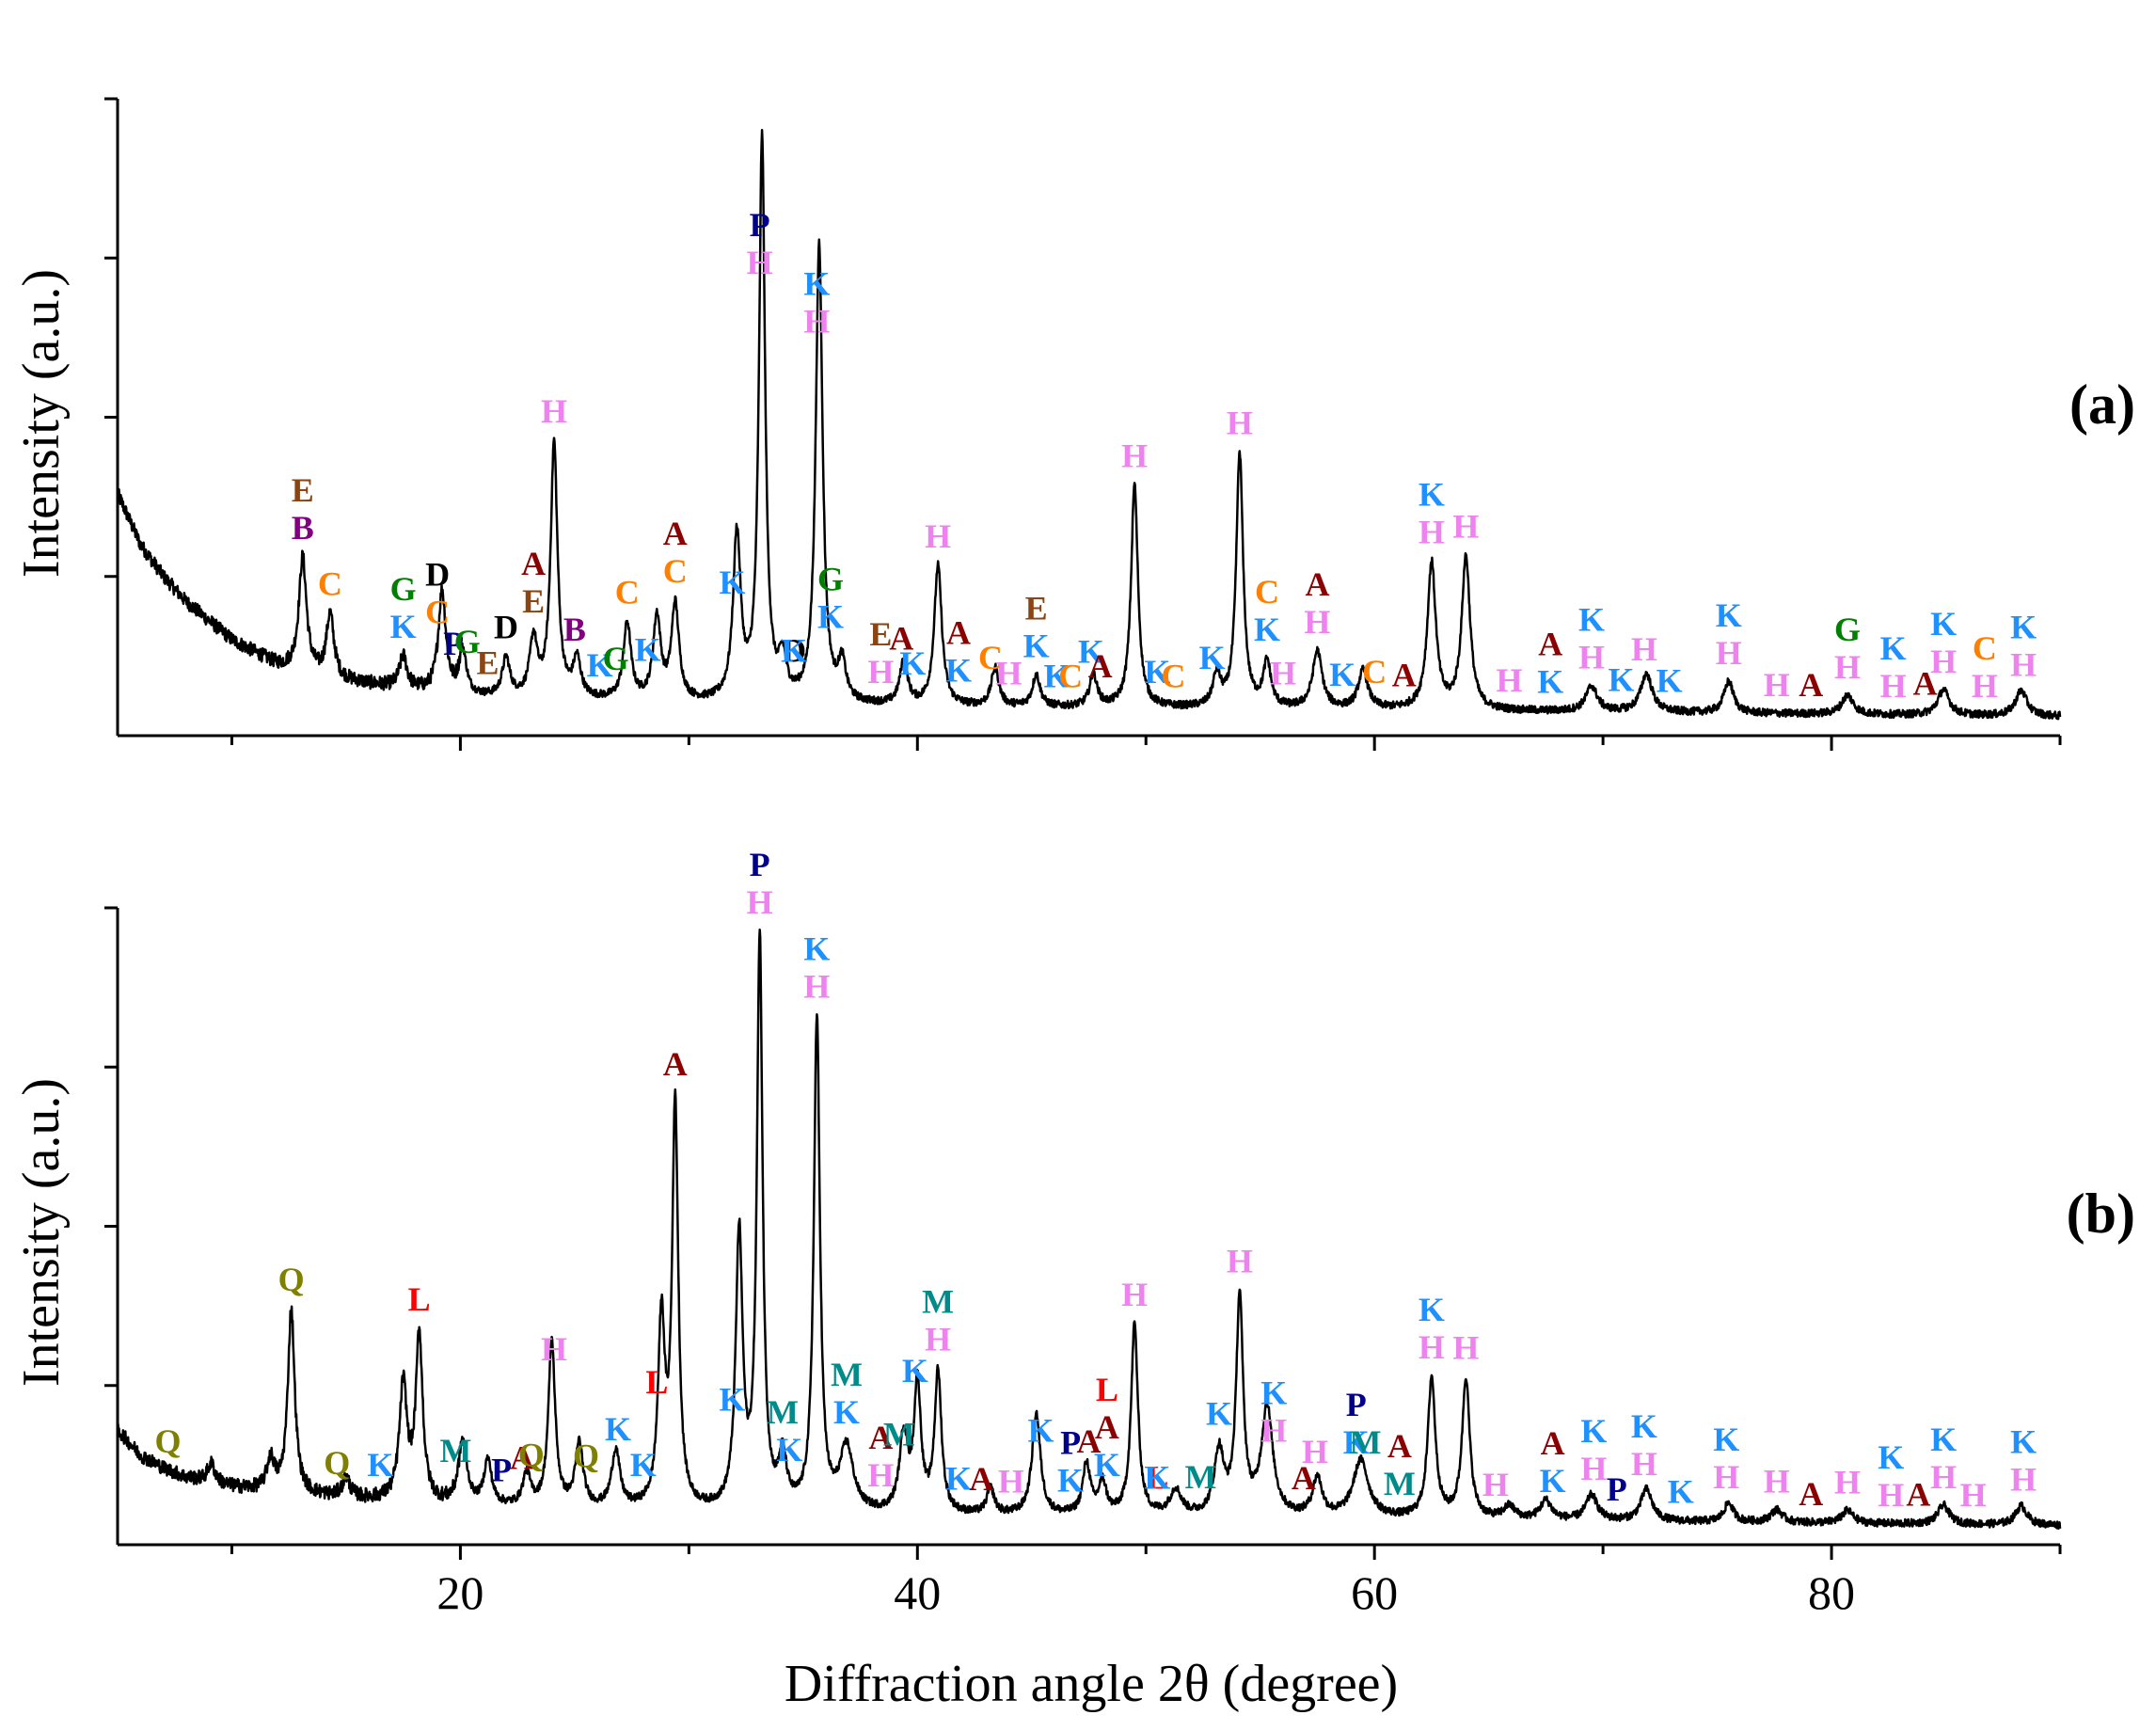 The image size is (2156, 1731). I want to click on x-tick-label: 80, so click(1831, 1592).